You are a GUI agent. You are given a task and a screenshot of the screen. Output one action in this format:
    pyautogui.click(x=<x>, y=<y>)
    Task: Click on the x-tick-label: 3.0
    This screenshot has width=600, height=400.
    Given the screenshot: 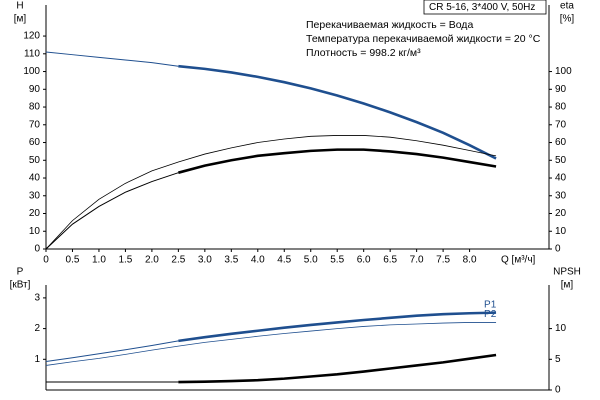 What is the action you would take?
    pyautogui.click(x=205, y=260)
    